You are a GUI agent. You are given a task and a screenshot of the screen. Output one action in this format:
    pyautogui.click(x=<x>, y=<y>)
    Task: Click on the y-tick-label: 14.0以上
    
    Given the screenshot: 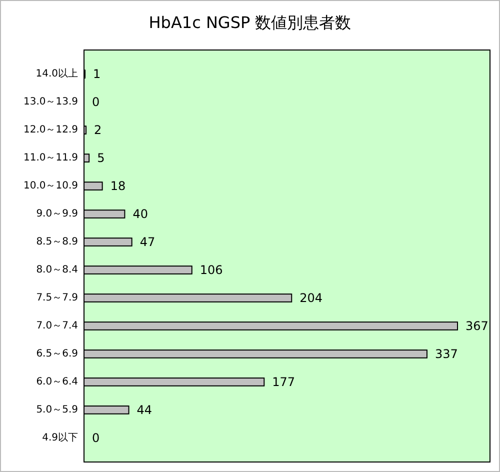 What is the action you would take?
    pyautogui.click(x=57, y=74)
    